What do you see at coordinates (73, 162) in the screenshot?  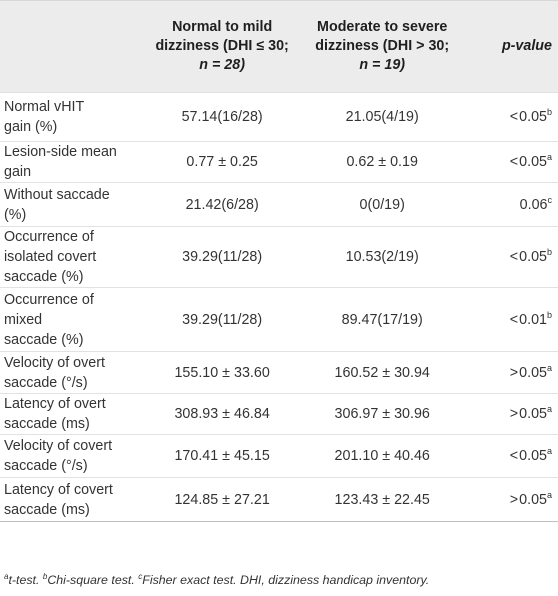 I see `row-label-cell: Lesion-side mean gain` at bounding box center [73, 162].